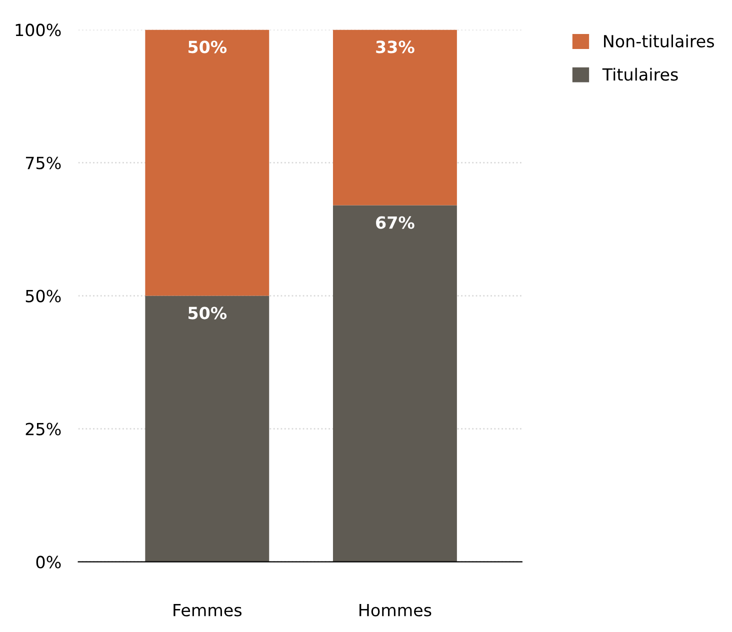 Image resolution: width=732 pixels, height=632 pixels. I want to click on x-tick-label: Hommes, so click(396, 610).